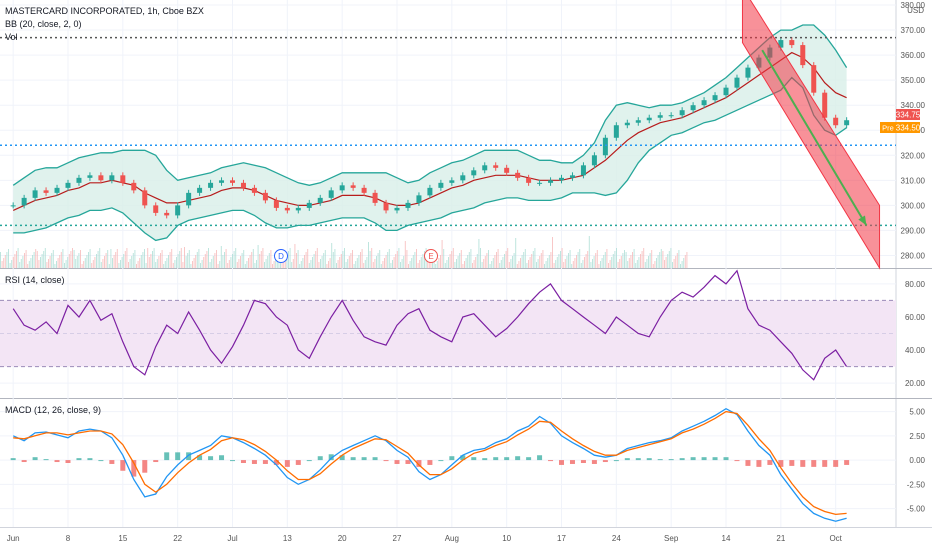 The height and width of the screenshot is (550, 932). I want to click on dividend-event-marker: D, so click(281, 256).